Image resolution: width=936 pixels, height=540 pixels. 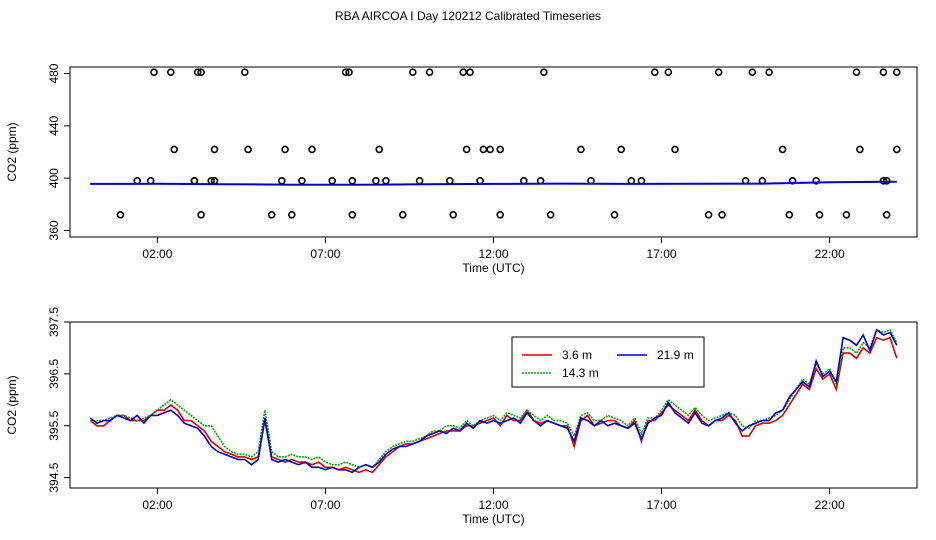 What do you see at coordinates (493, 183) in the screenshot?
I see `series-line` at bounding box center [493, 183].